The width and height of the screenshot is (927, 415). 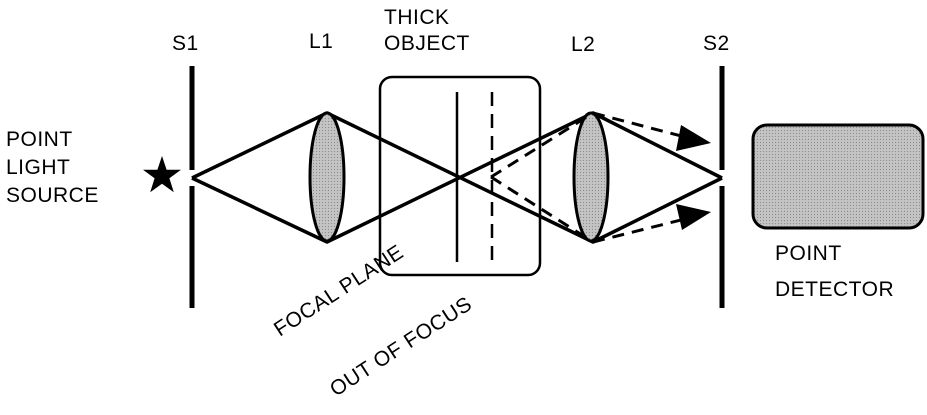 What do you see at coordinates (162, 174) in the screenshot?
I see `star-icon` at bounding box center [162, 174].